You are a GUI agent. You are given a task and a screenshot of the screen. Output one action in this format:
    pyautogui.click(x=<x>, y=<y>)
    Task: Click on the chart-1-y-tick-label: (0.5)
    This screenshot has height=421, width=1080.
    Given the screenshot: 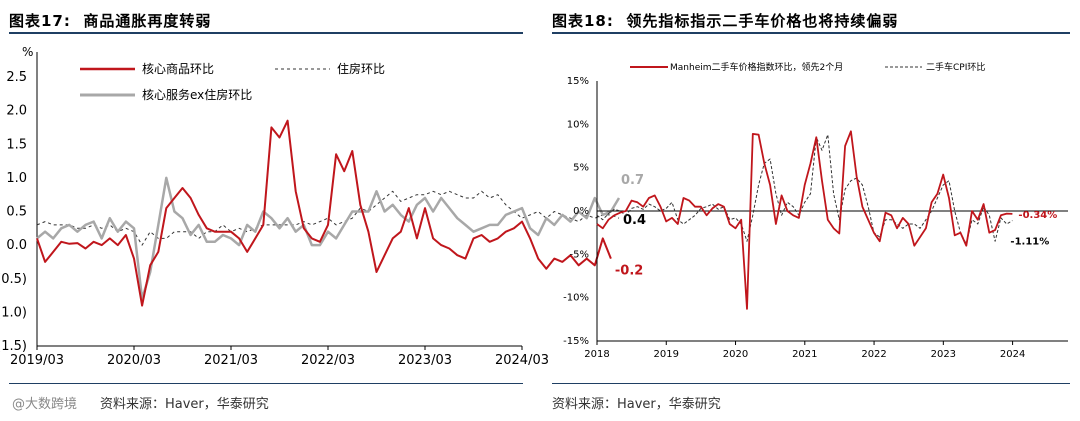 What is the action you would take?
    pyautogui.click(x=13, y=279)
    